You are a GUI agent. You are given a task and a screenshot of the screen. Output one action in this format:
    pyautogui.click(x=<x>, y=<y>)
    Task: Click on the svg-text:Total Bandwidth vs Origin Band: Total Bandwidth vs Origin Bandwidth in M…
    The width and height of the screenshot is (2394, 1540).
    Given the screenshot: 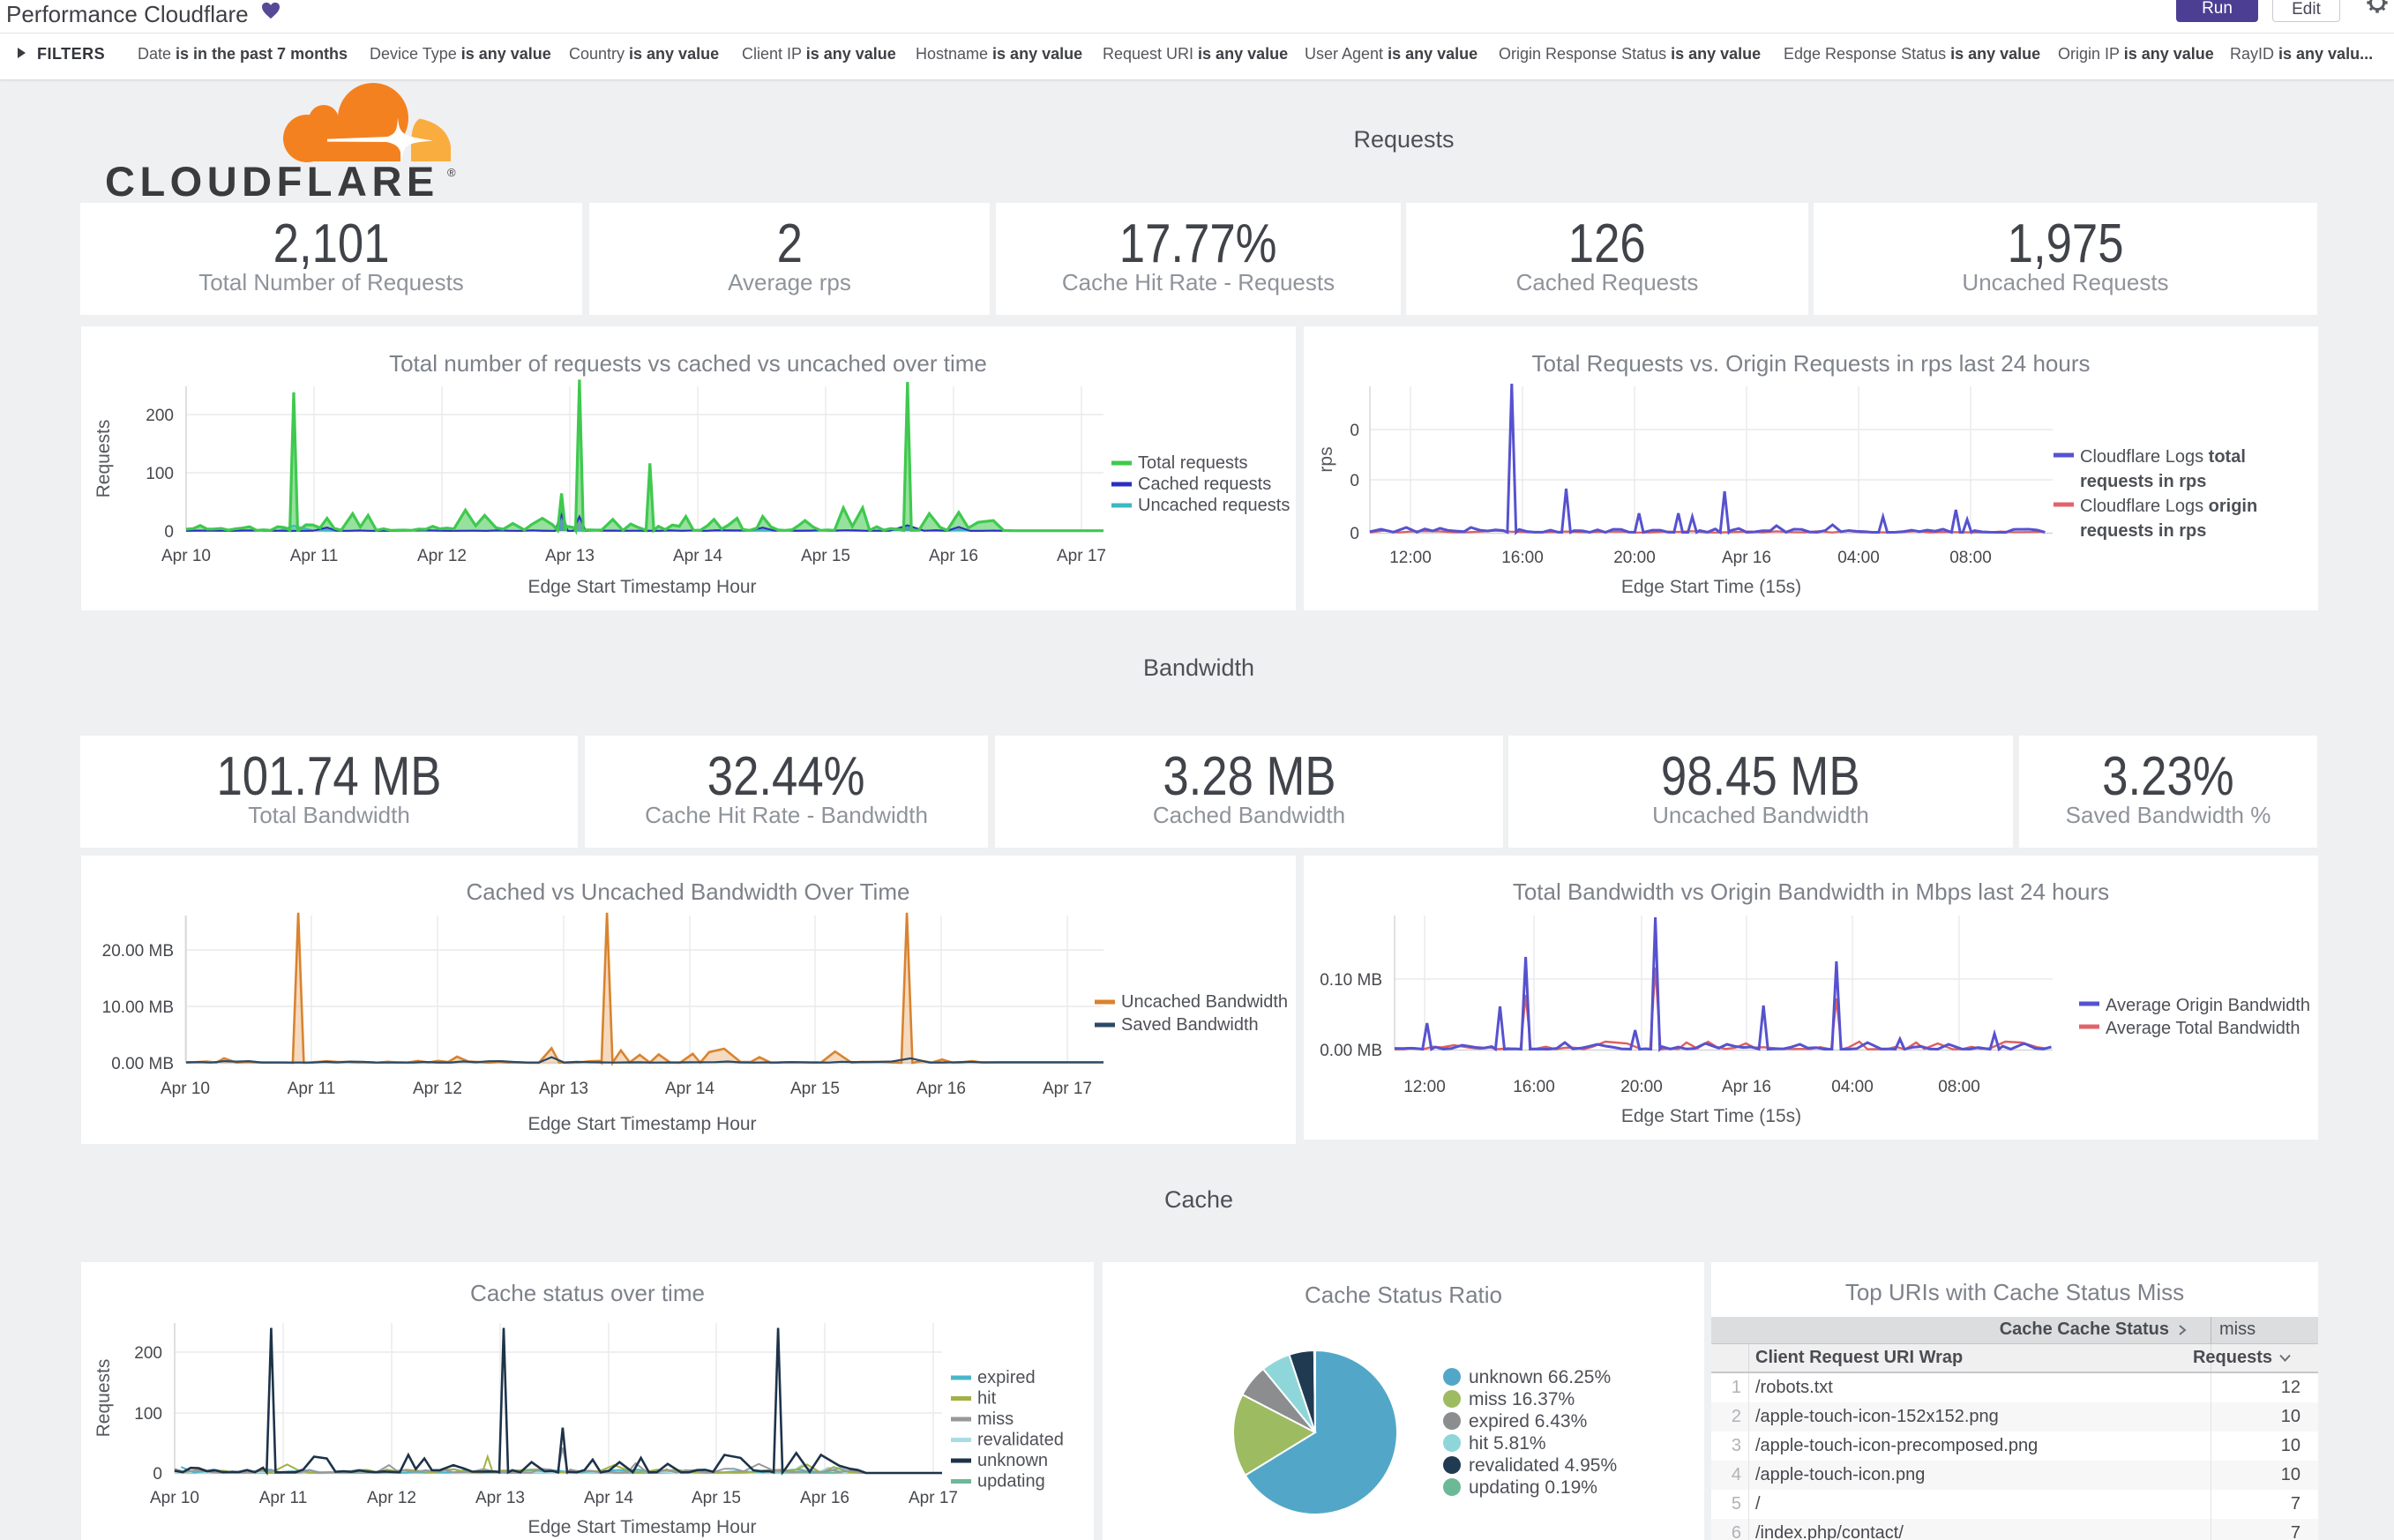 What is the action you would take?
    pyautogui.click(x=1811, y=891)
    